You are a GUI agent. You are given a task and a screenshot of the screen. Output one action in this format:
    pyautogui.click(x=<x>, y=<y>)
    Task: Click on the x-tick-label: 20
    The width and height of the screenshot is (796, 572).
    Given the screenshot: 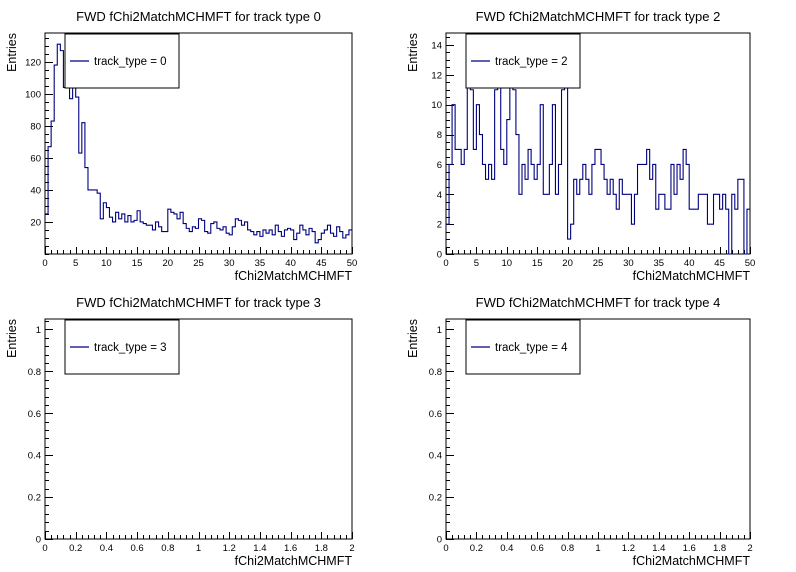 What is the action you would take?
    pyautogui.click(x=168, y=263)
    